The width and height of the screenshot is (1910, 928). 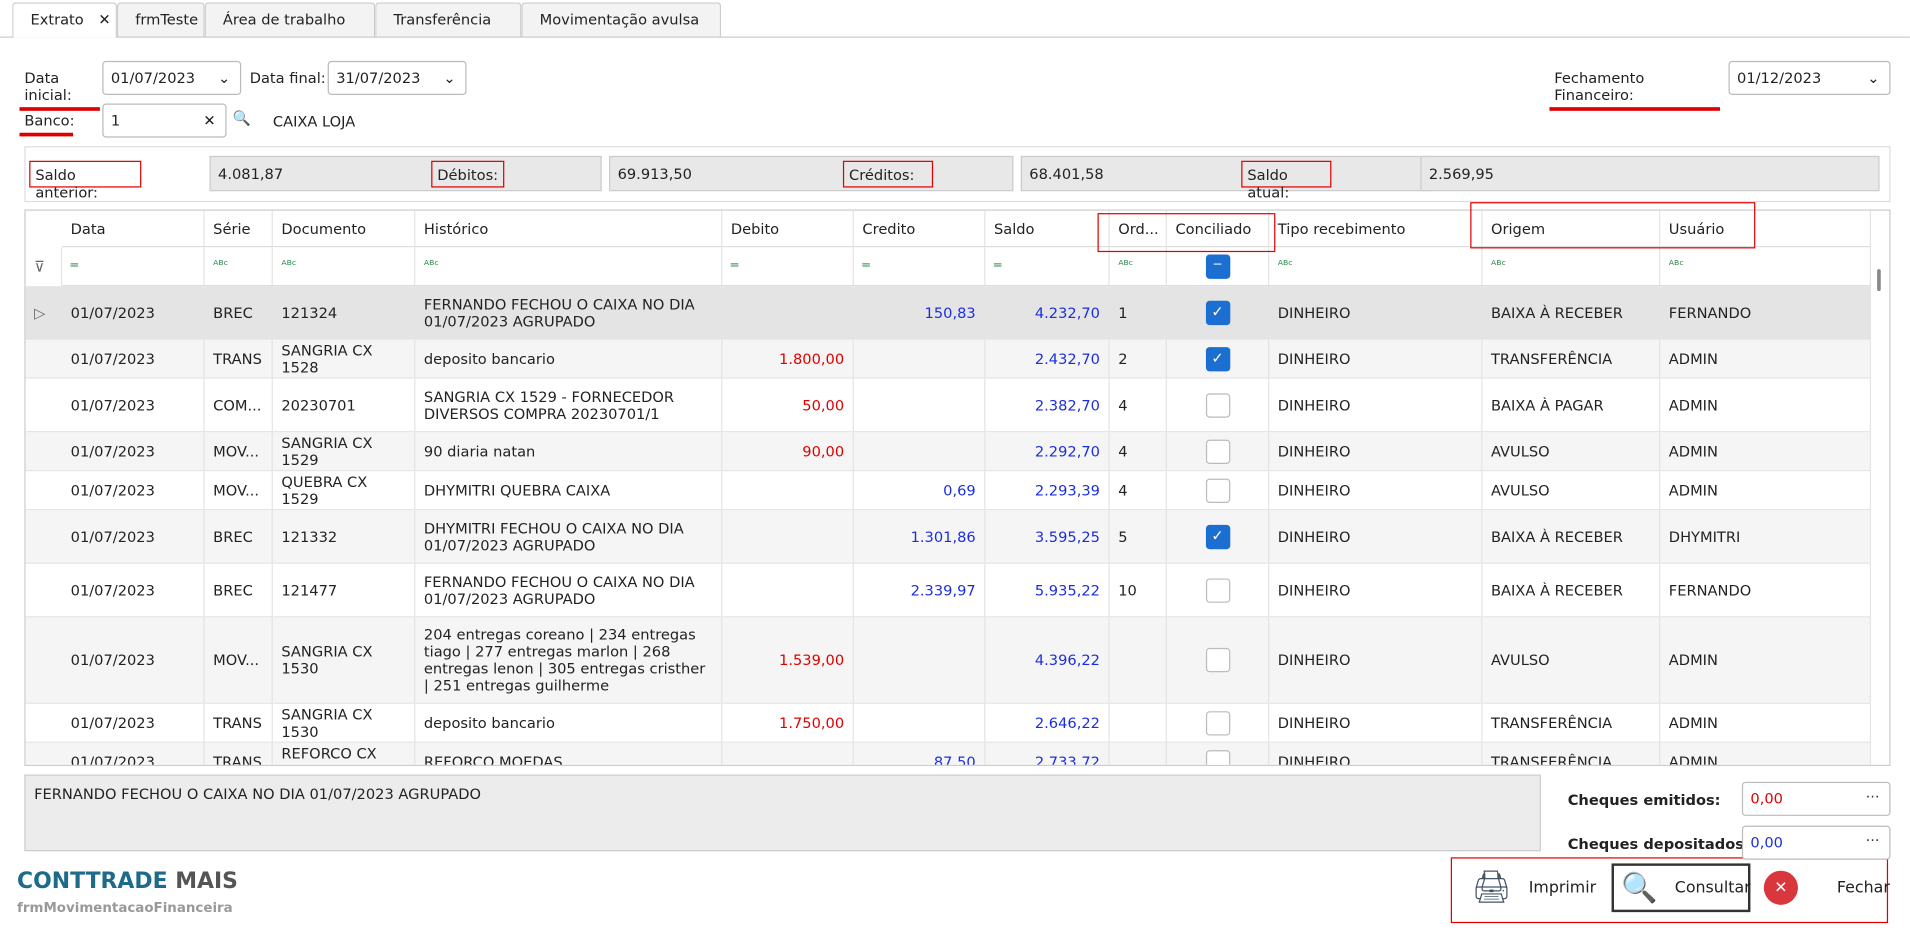 I want to click on tab: Movimentação avulsa, so click(x=621, y=19).